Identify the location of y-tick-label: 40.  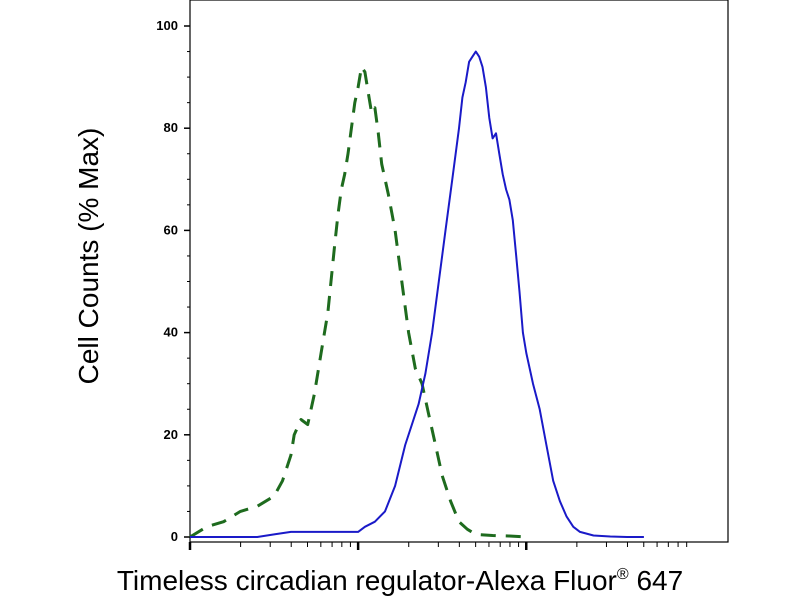
(171, 332).